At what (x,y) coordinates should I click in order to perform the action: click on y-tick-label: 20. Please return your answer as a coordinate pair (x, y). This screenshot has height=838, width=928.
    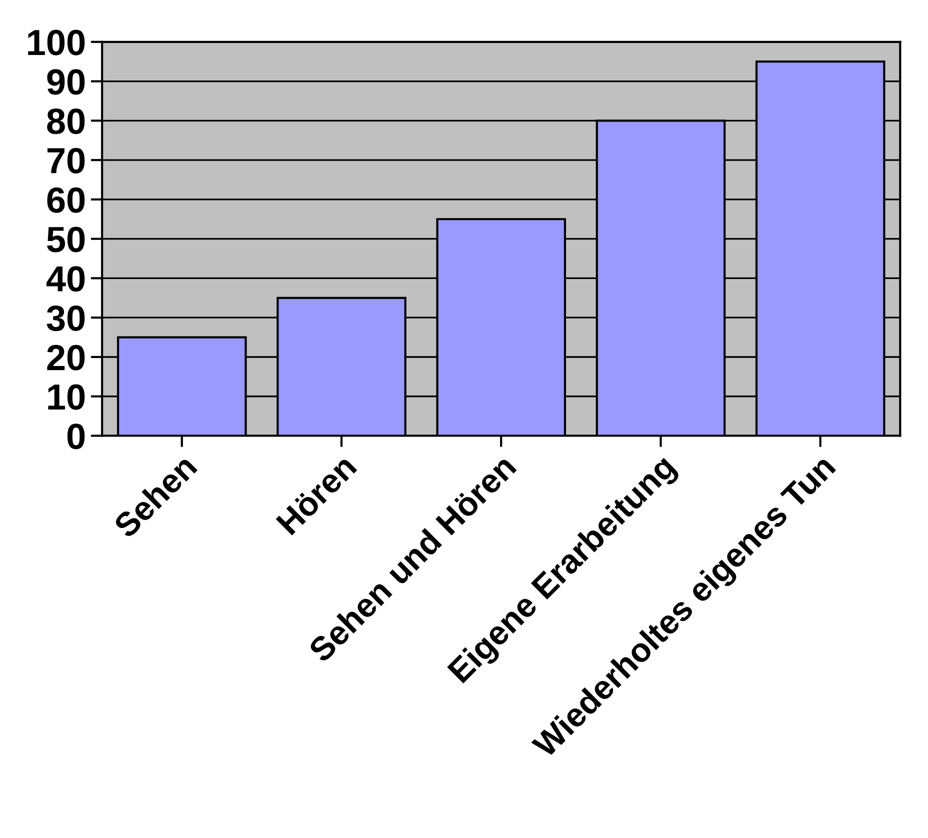
    Looking at the image, I should click on (66, 357).